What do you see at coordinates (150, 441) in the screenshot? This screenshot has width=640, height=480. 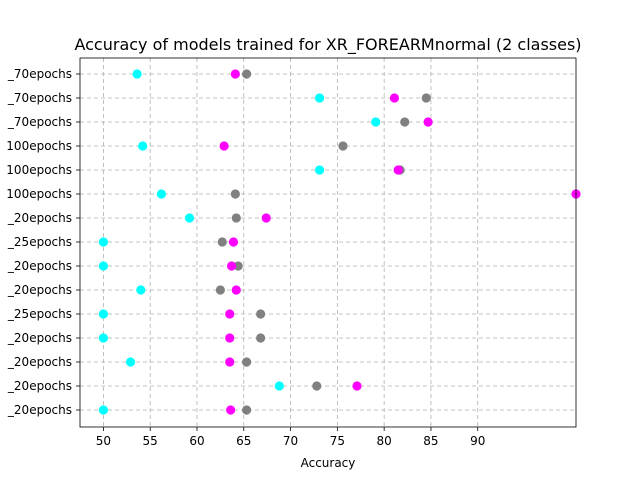 I see `x-tick-label: 55` at bounding box center [150, 441].